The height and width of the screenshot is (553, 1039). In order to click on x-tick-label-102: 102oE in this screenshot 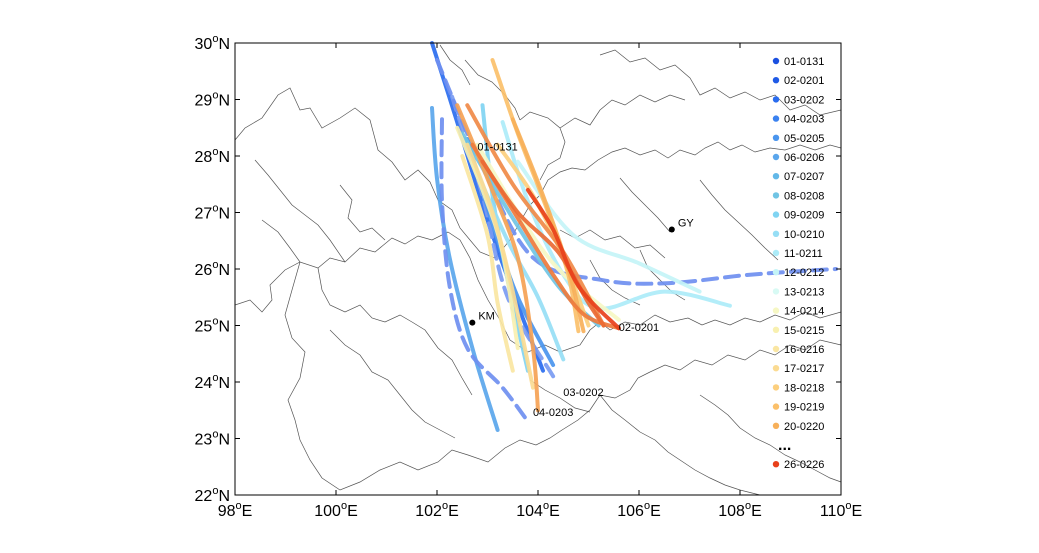, I will do `click(437, 510)`.